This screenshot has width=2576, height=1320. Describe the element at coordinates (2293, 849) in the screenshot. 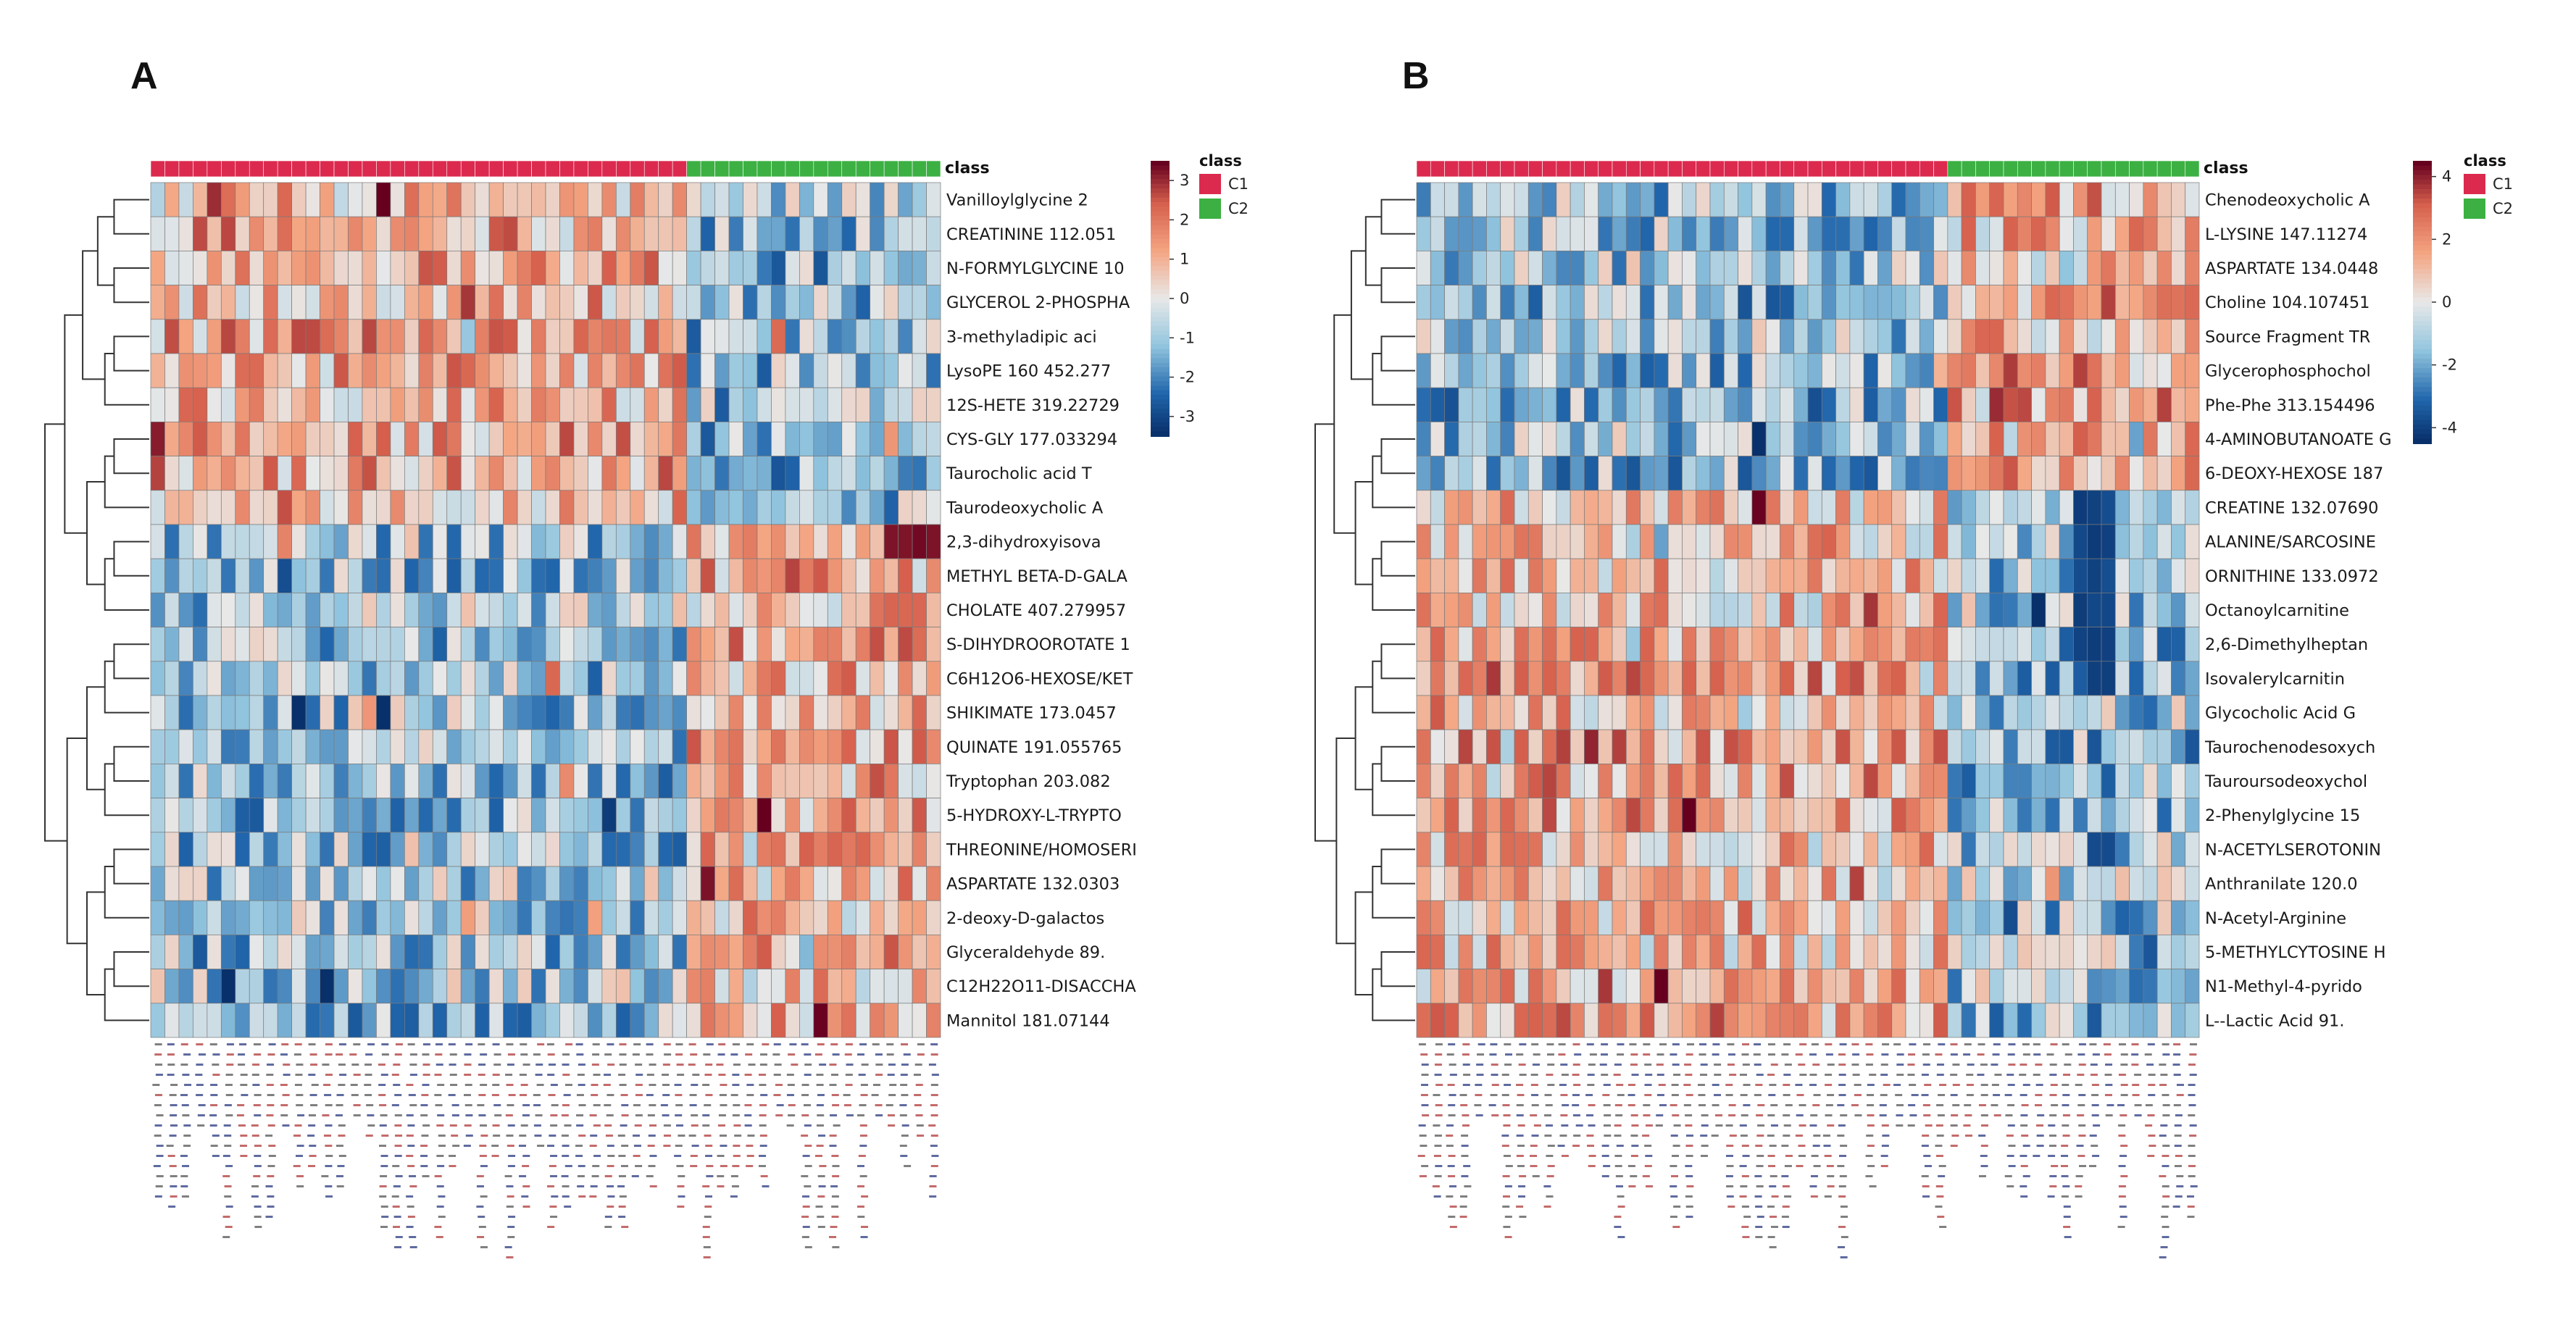

I see `row-label: N-ACETYLSEROTONIN` at that location.